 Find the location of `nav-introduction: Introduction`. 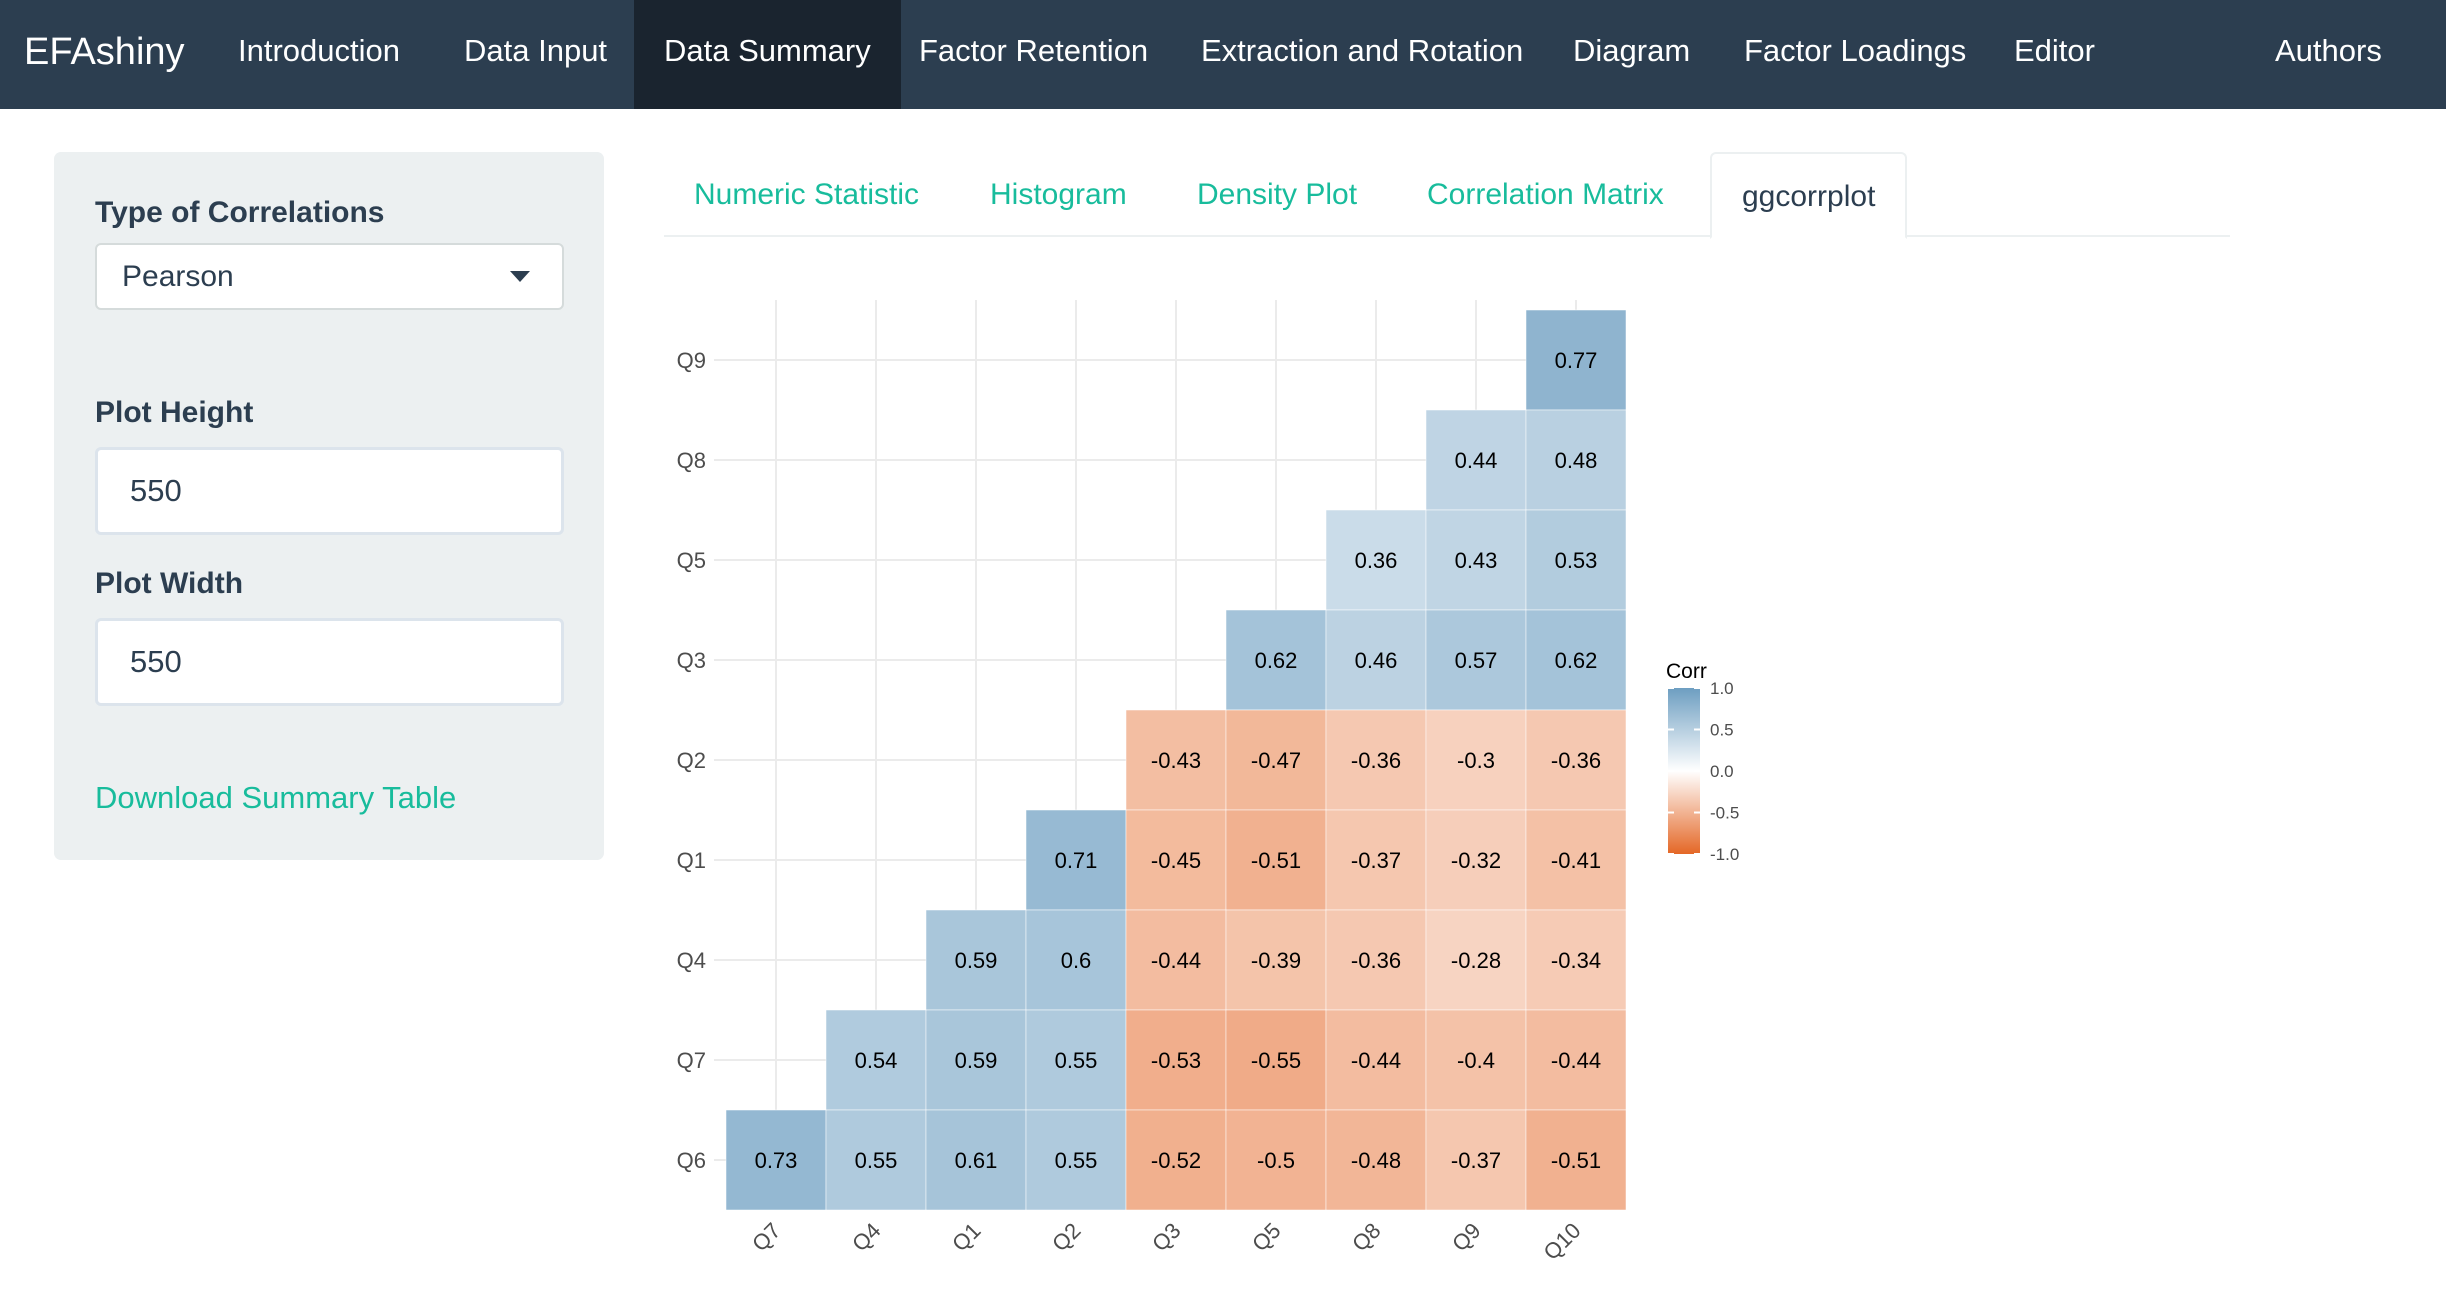

nav-introduction: Introduction is located at coordinates (319, 50).